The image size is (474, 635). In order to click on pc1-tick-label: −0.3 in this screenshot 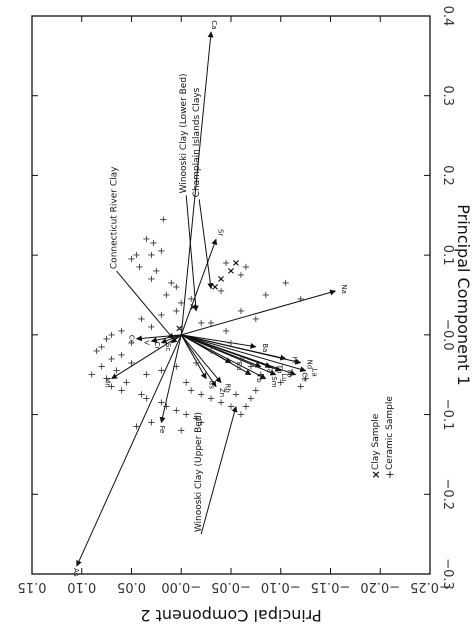, I will do `click(447, 574)`.